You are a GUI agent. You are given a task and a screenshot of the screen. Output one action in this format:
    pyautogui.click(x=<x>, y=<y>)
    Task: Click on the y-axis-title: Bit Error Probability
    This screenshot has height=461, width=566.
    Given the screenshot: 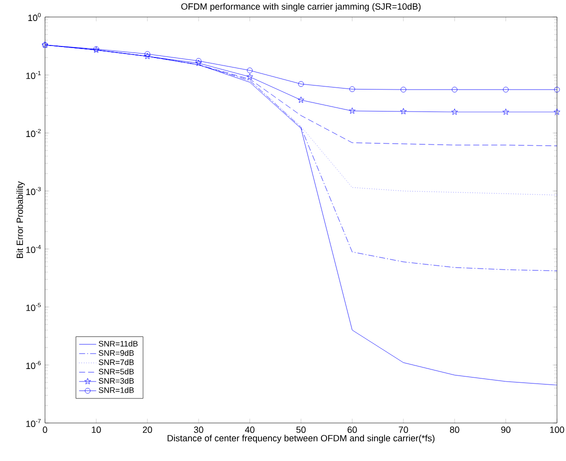 What is the action you would take?
    pyautogui.click(x=20, y=219)
    